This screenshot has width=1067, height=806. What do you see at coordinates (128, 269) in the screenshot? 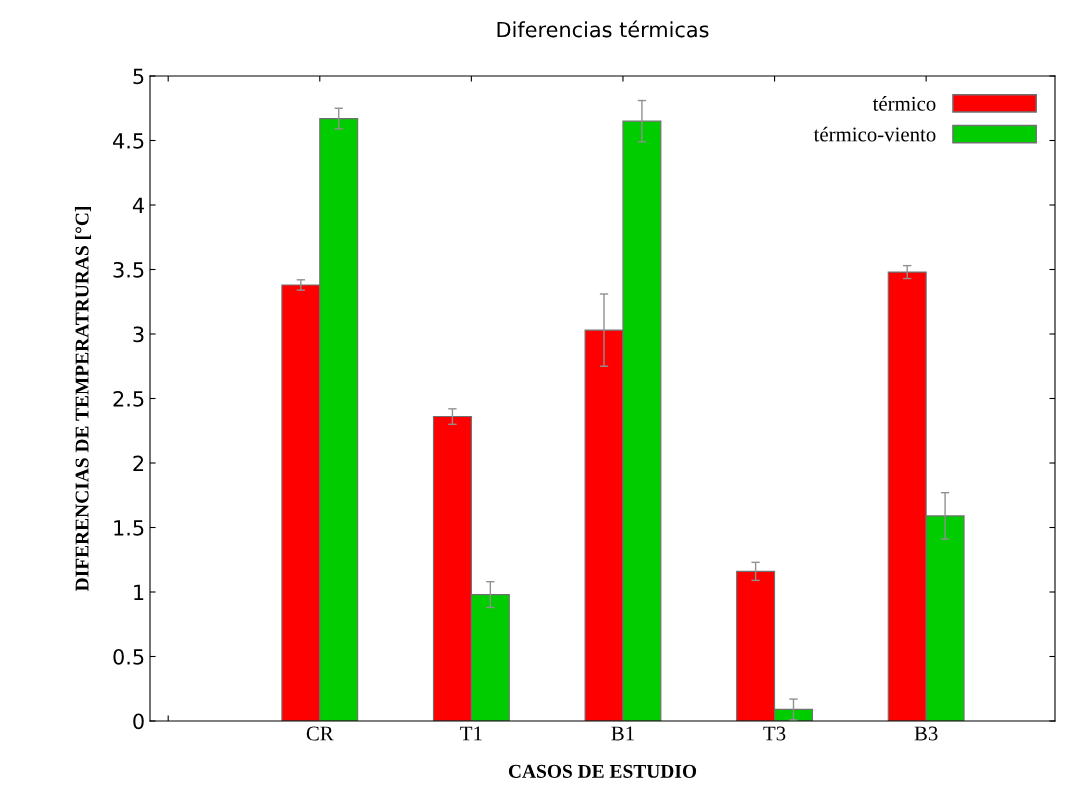
I see `y-tick-label: 3.5` at bounding box center [128, 269].